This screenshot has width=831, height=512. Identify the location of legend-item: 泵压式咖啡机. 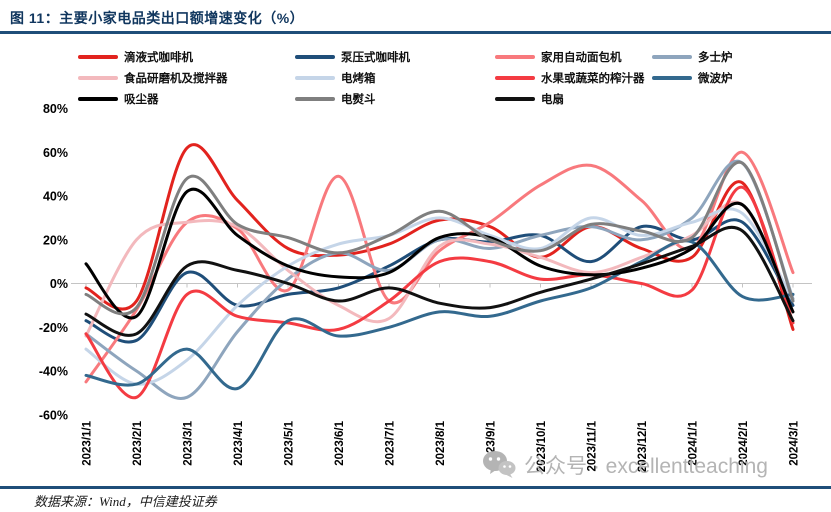
(352, 57).